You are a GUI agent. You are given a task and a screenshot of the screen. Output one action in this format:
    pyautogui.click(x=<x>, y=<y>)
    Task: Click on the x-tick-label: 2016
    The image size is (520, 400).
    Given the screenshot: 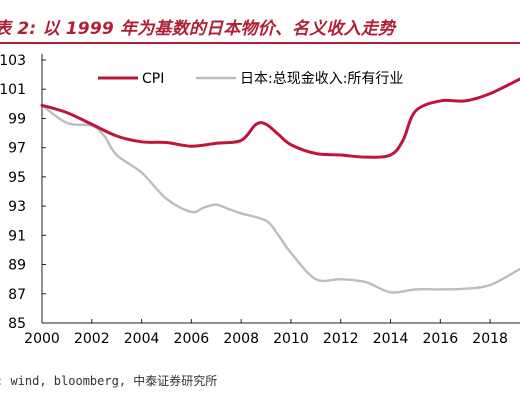 What is the action you would take?
    pyautogui.click(x=441, y=338)
    